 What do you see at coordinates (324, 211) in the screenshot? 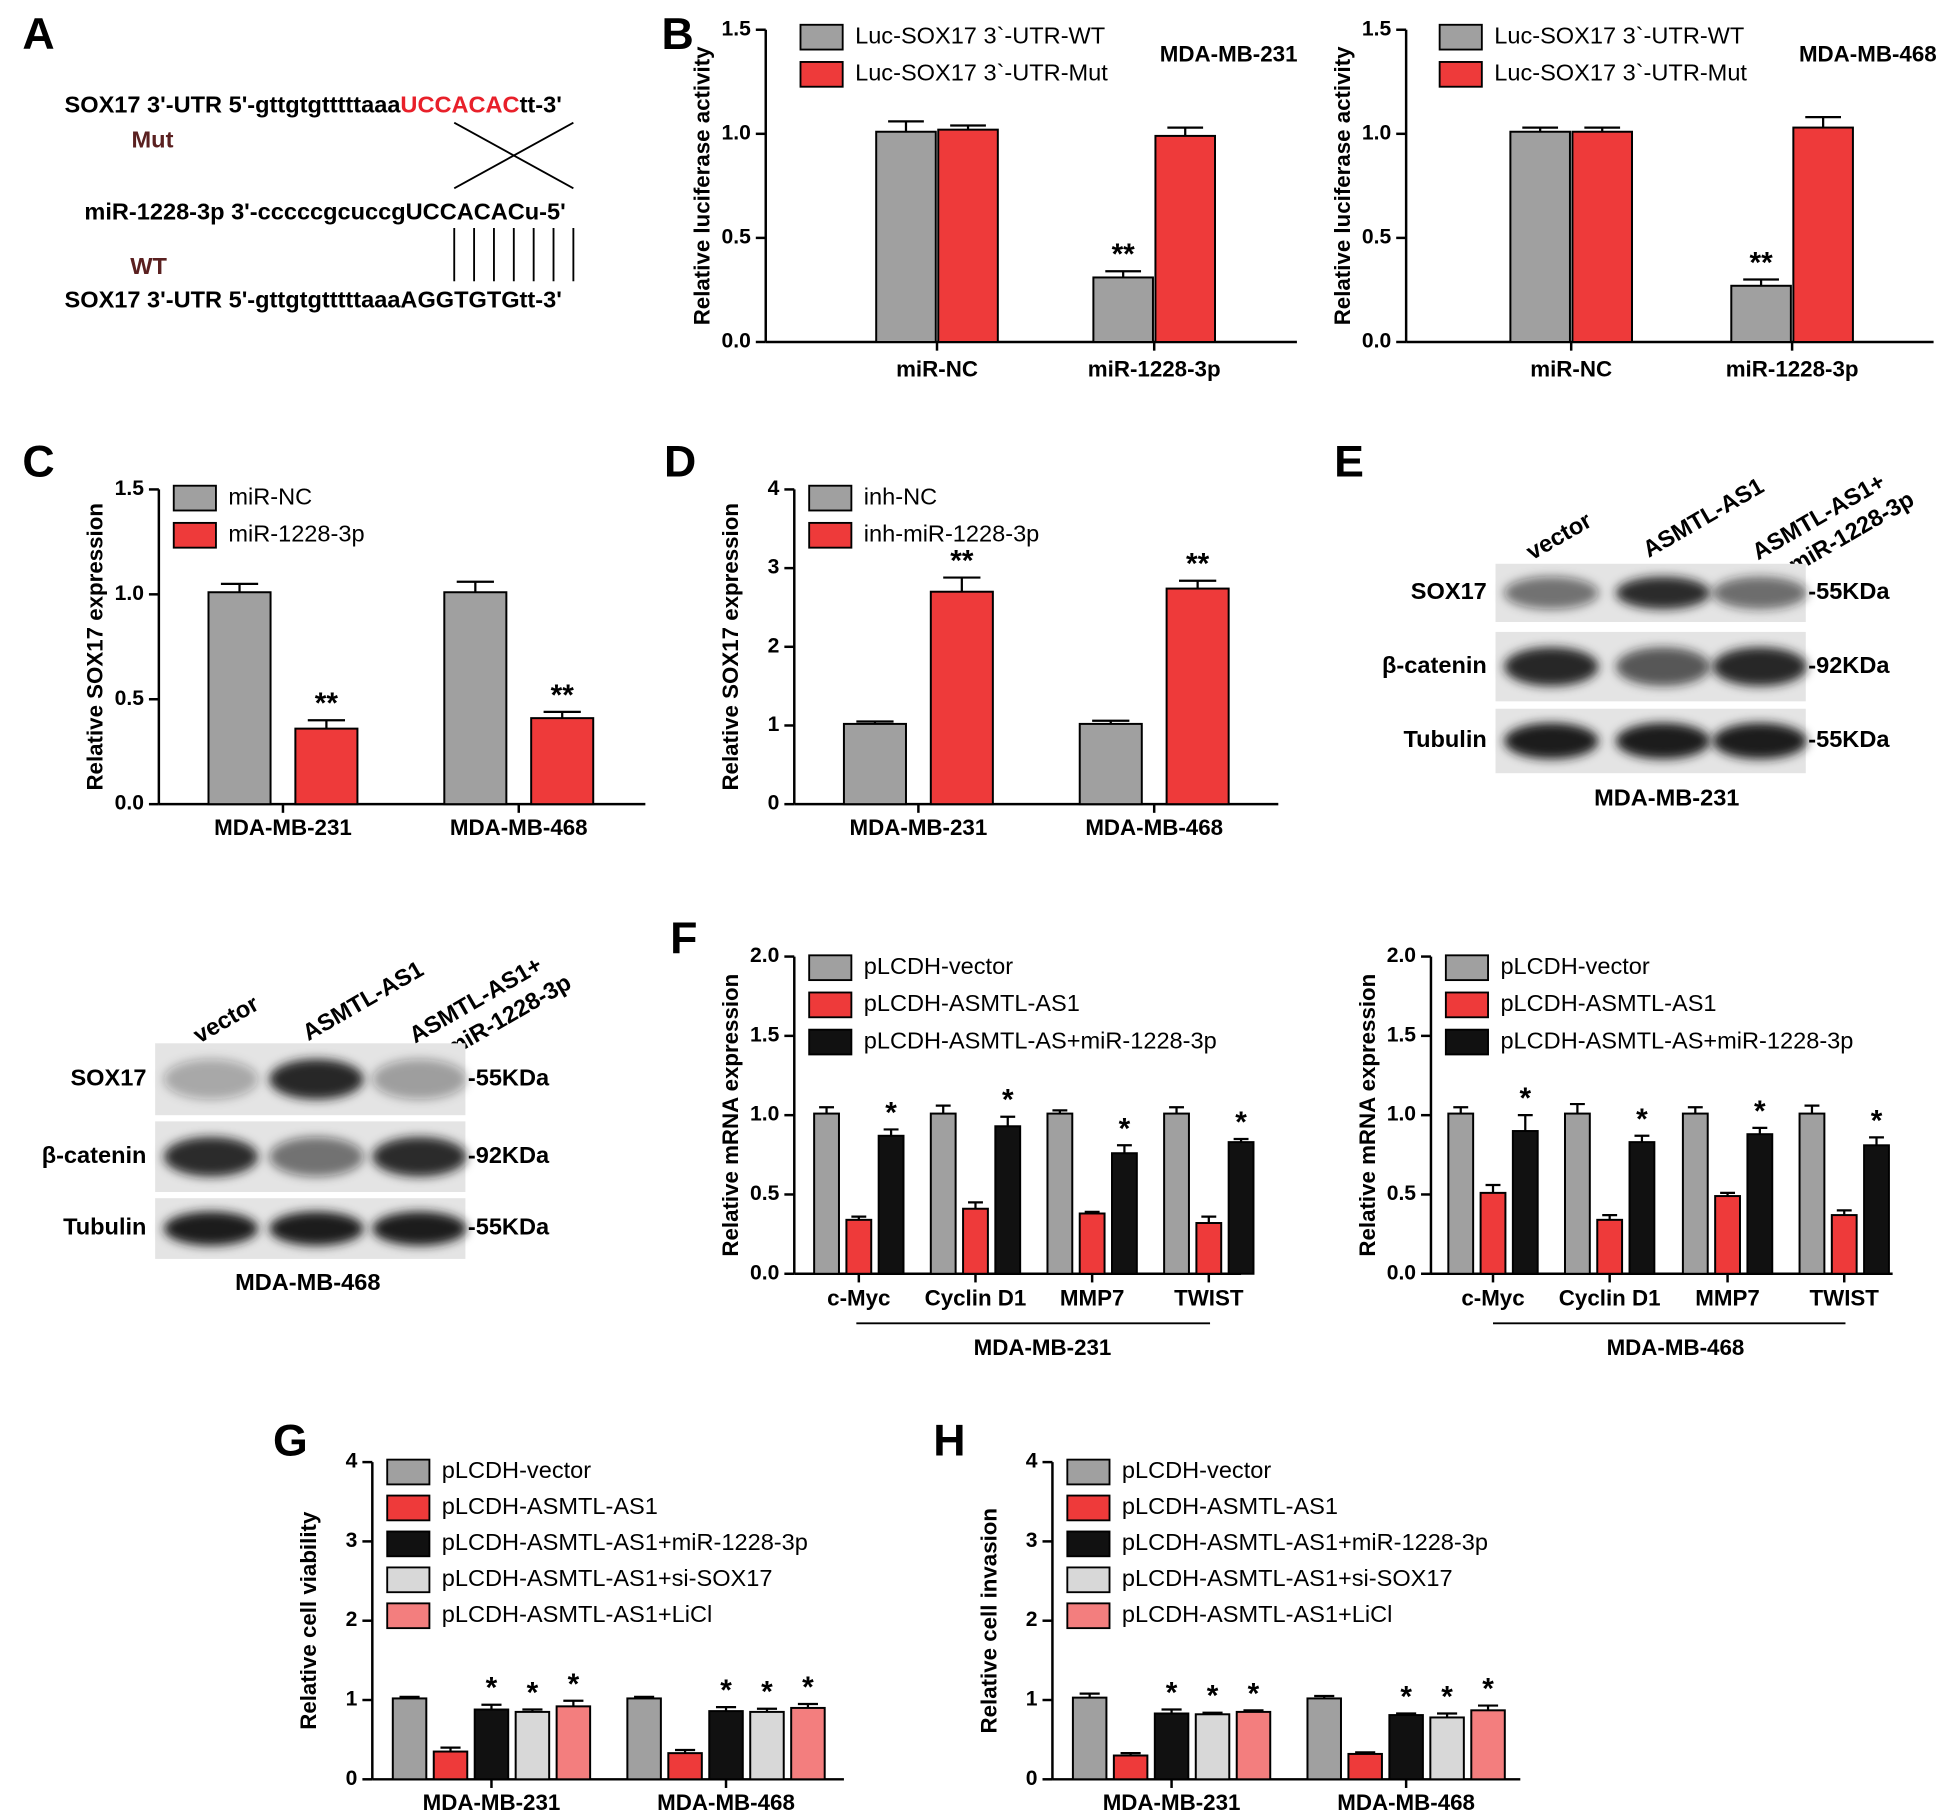
I see `mirna-sequence: miR-1228-3p 3'-cccccgcuccgUCCACACu-5'` at bounding box center [324, 211].